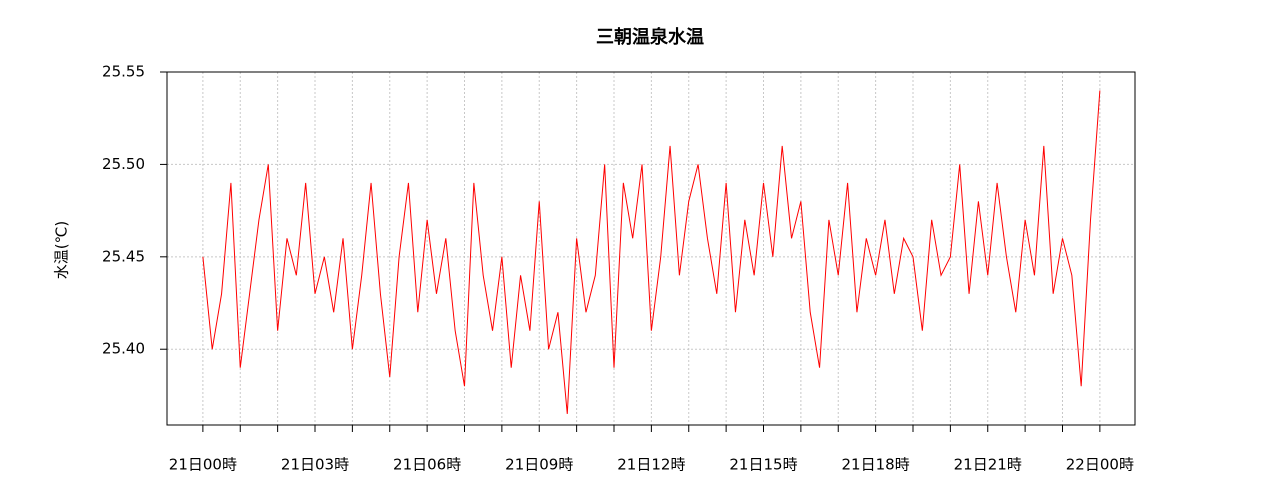 The width and height of the screenshot is (1280, 500). I want to click on chart-title: 三朝温泉水温, so click(650, 37).